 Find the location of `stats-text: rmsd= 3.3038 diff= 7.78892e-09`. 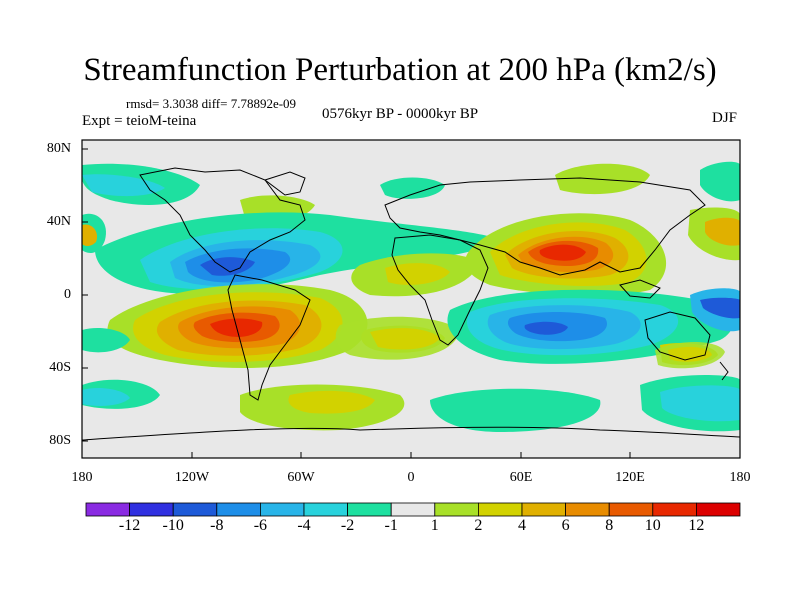

stats-text: rmsd= 3.3038 diff= 7.78892e-09 is located at coordinates (211, 103).